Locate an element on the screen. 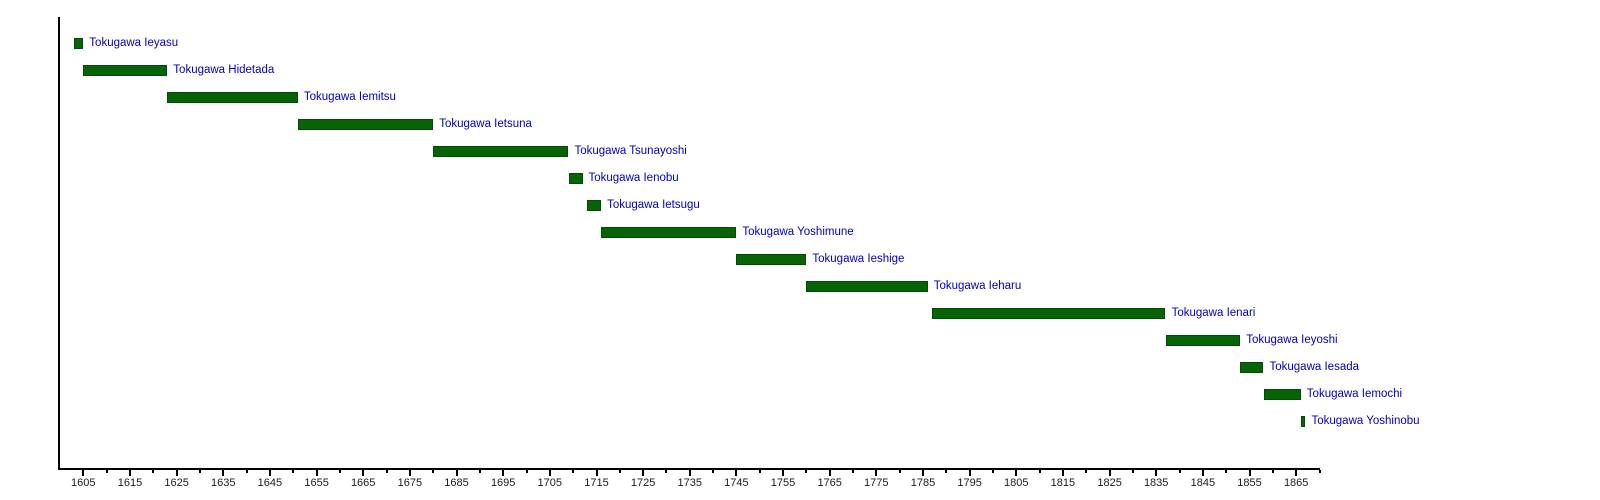 The height and width of the screenshot is (500, 1600). x-axis-line is located at coordinates (689, 469).